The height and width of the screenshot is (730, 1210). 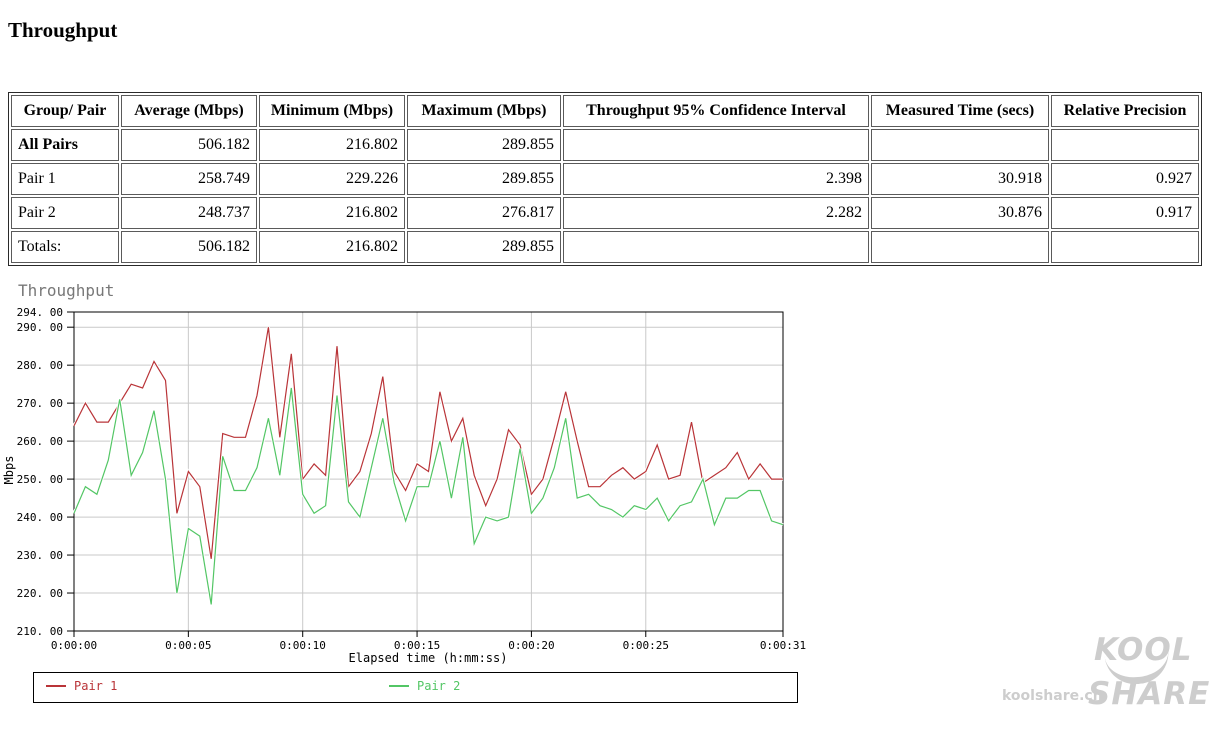 I want to click on column-header: Minimum (Mbps), so click(x=332, y=111).